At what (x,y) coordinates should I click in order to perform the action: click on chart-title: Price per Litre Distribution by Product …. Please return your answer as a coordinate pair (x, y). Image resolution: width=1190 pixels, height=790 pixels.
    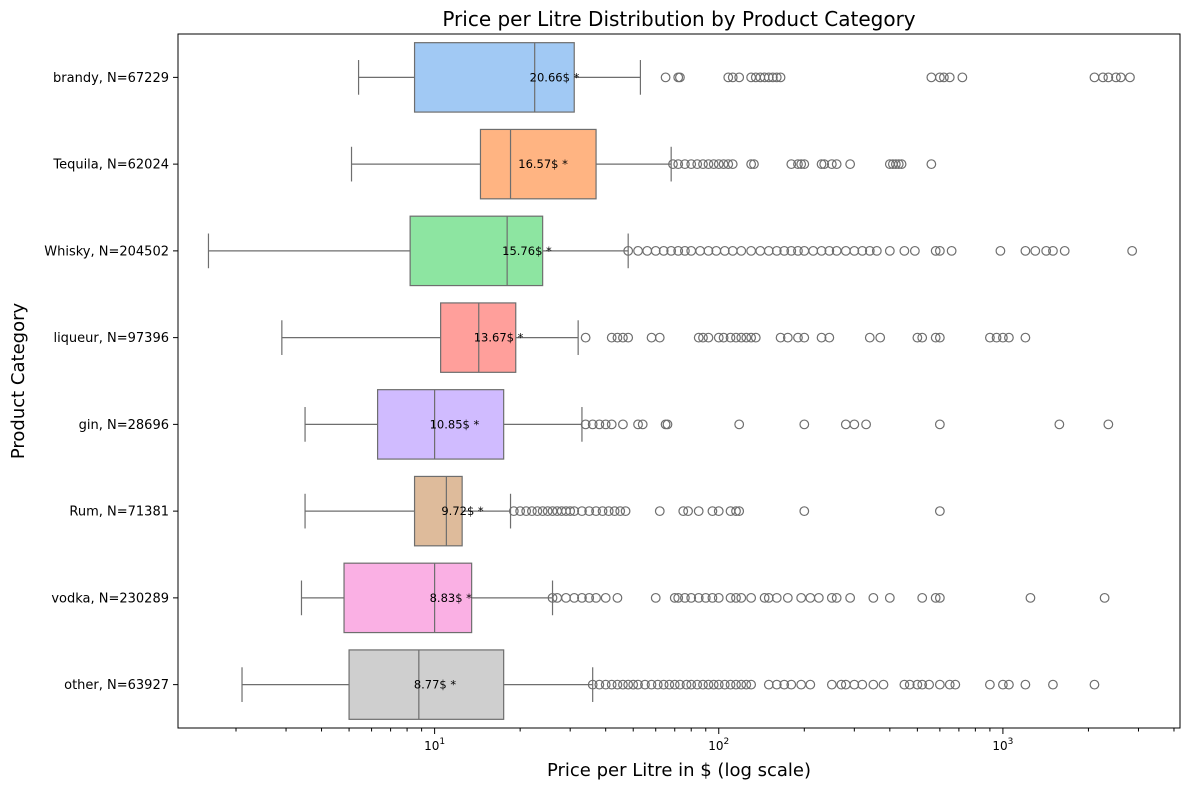
    Looking at the image, I should click on (678, 19).